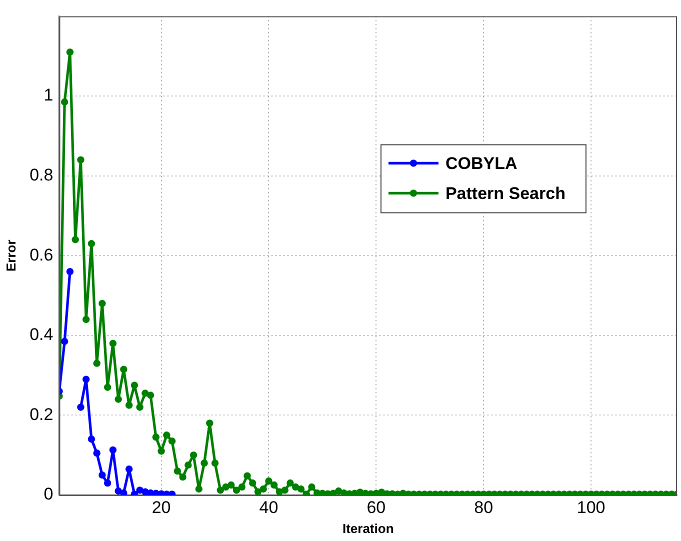 The image size is (681, 541). I want to click on x-tick-label: 20, so click(161, 507).